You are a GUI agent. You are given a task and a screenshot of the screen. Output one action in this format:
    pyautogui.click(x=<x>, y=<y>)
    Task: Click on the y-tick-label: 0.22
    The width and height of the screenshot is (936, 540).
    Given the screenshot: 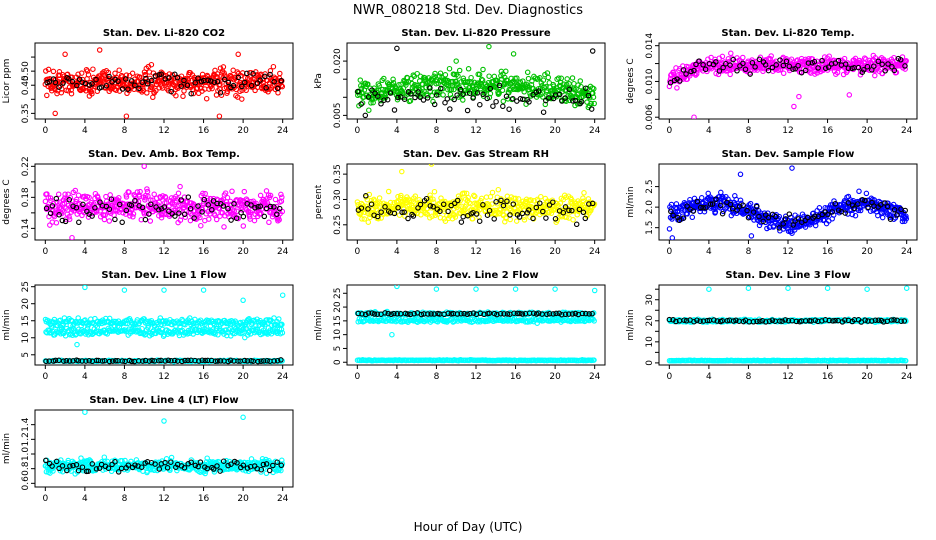 What is the action you would take?
    pyautogui.click(x=26, y=166)
    